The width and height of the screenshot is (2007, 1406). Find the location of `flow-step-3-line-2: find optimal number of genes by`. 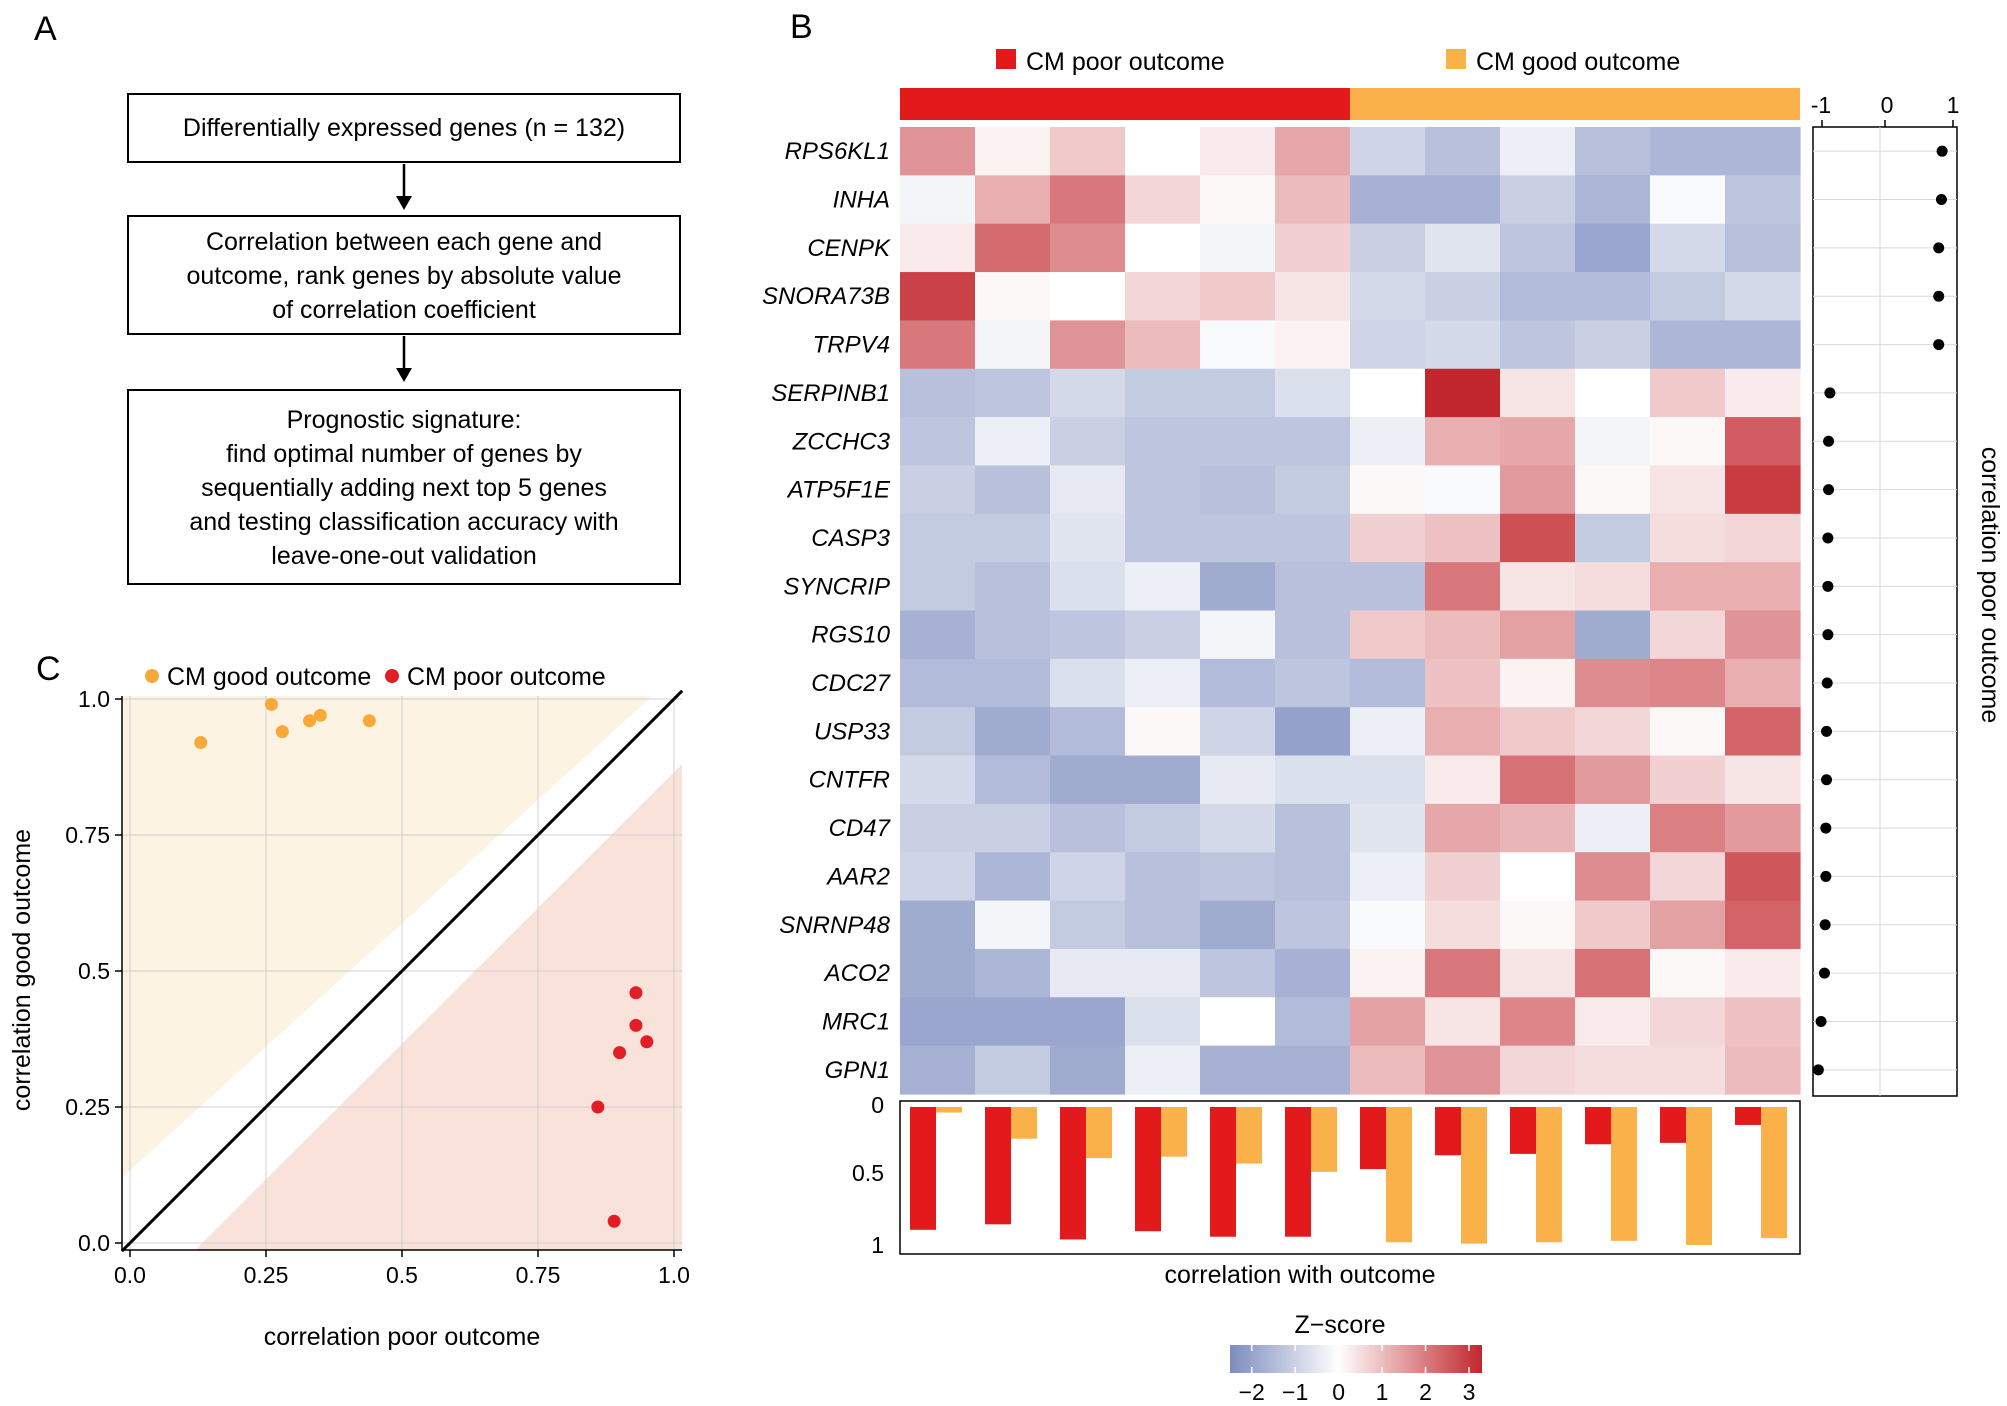

flow-step-3-line-2: find optimal number of genes by is located at coordinates (404, 454).